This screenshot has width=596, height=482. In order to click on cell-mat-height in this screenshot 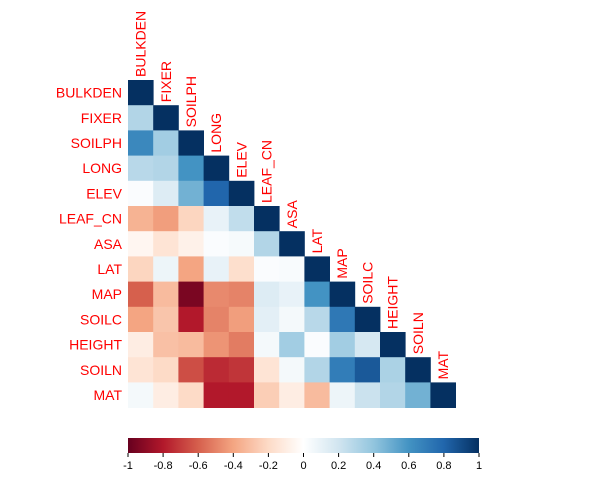, I will do `click(393, 395)`.